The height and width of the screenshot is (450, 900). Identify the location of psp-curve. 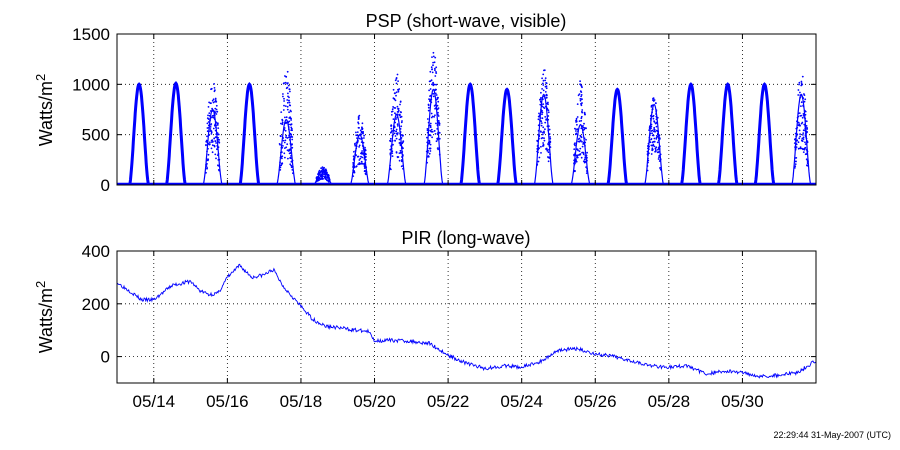
(433, 136).